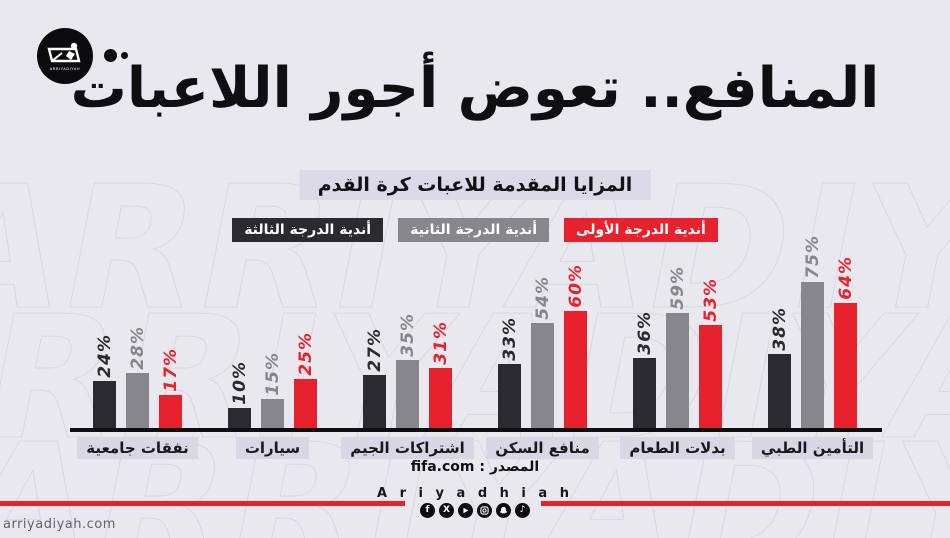 The image size is (950, 538). I want to click on social-icons-row: f X ♪, so click(475, 510).